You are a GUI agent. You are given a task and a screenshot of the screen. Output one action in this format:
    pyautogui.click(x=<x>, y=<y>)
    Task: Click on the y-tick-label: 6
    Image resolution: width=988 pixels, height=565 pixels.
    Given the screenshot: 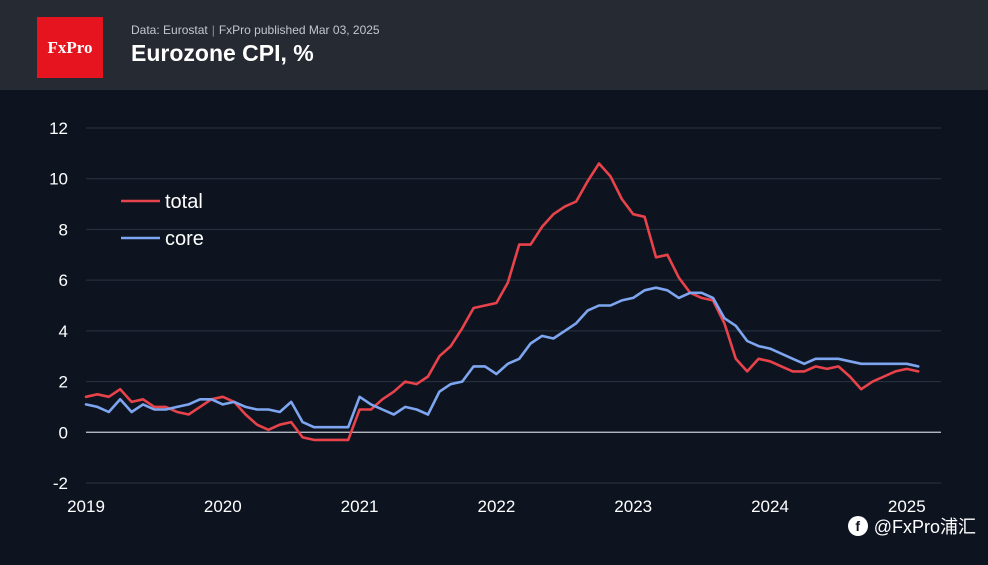 What is the action you would take?
    pyautogui.click(x=63, y=280)
    